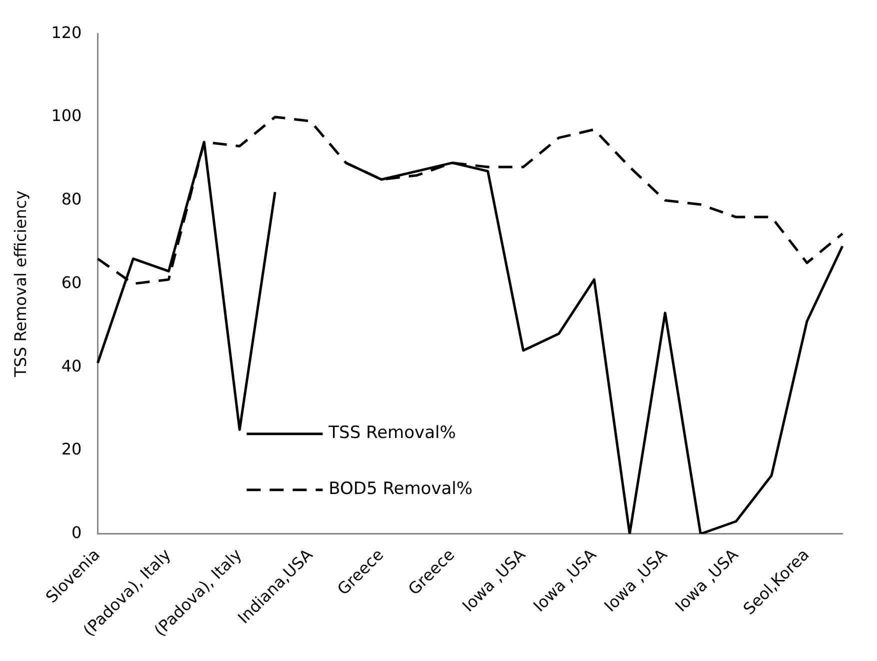 Image resolution: width=877 pixels, height=661 pixels. What do you see at coordinates (66, 116) in the screenshot?
I see `y-tick-label: 100` at bounding box center [66, 116].